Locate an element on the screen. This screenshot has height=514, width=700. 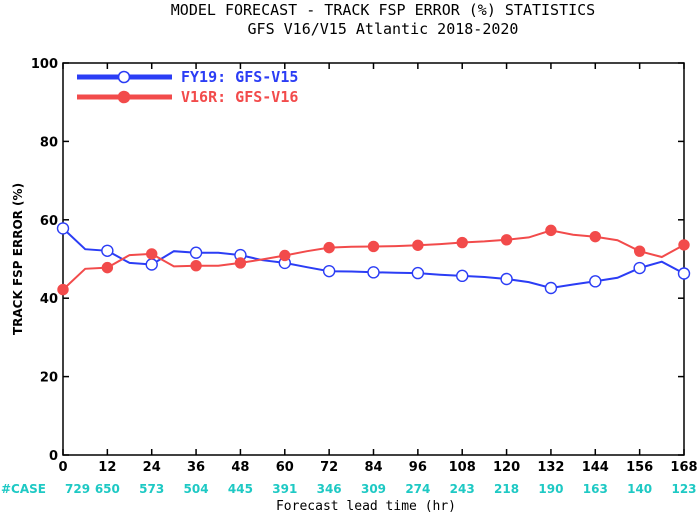
x-axis-title: Forecast lead time (hr) is located at coordinates (366, 506).